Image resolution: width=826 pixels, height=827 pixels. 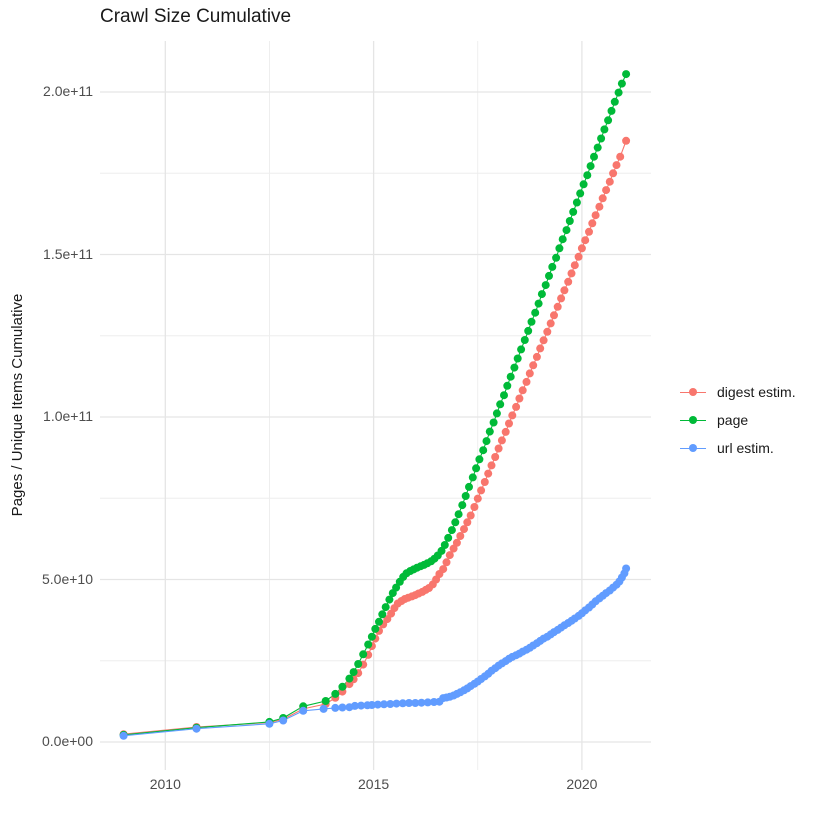 I want to click on legend-label: digest estim., so click(x=756, y=392).